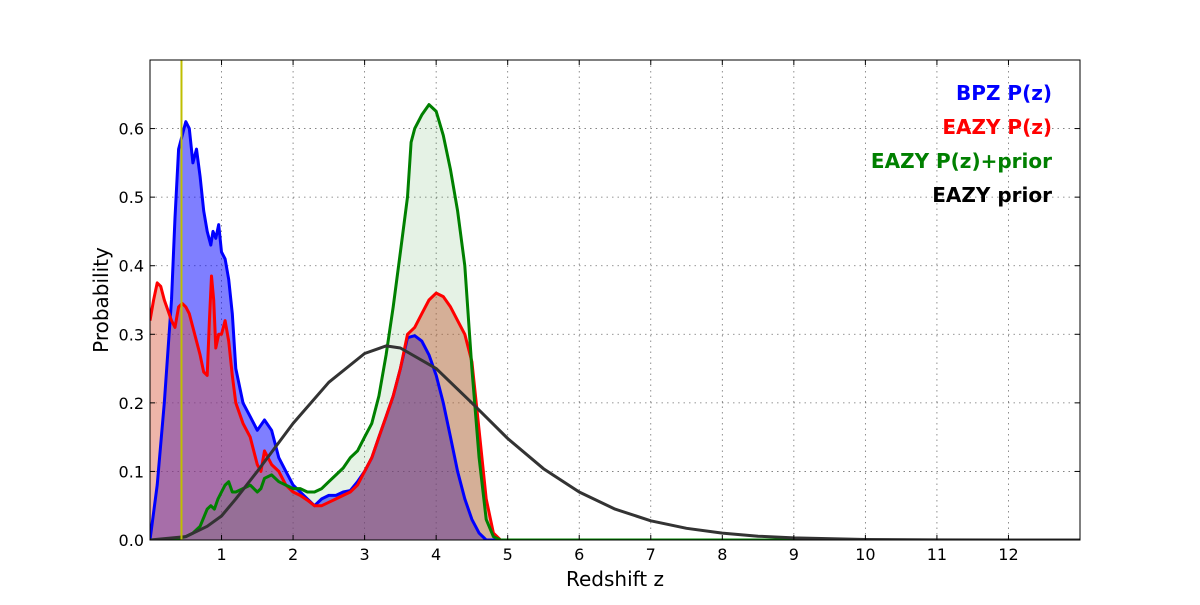  Describe the element at coordinates (579, 554) in the screenshot. I see `x-tick-label: 6` at that location.